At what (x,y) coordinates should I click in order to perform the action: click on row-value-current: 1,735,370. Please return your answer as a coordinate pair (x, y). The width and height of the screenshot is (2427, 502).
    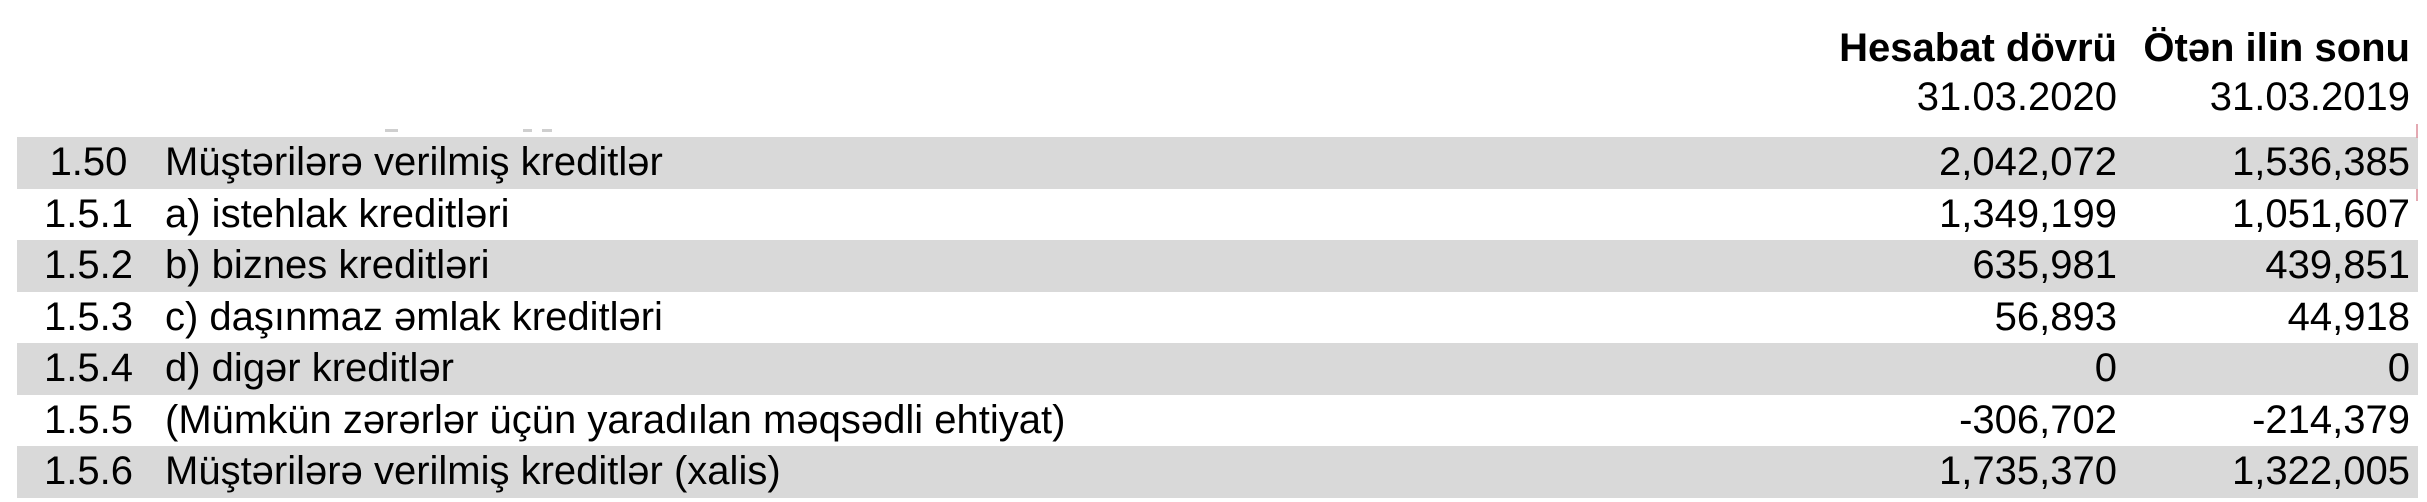
    Looking at the image, I should click on (2028, 471).